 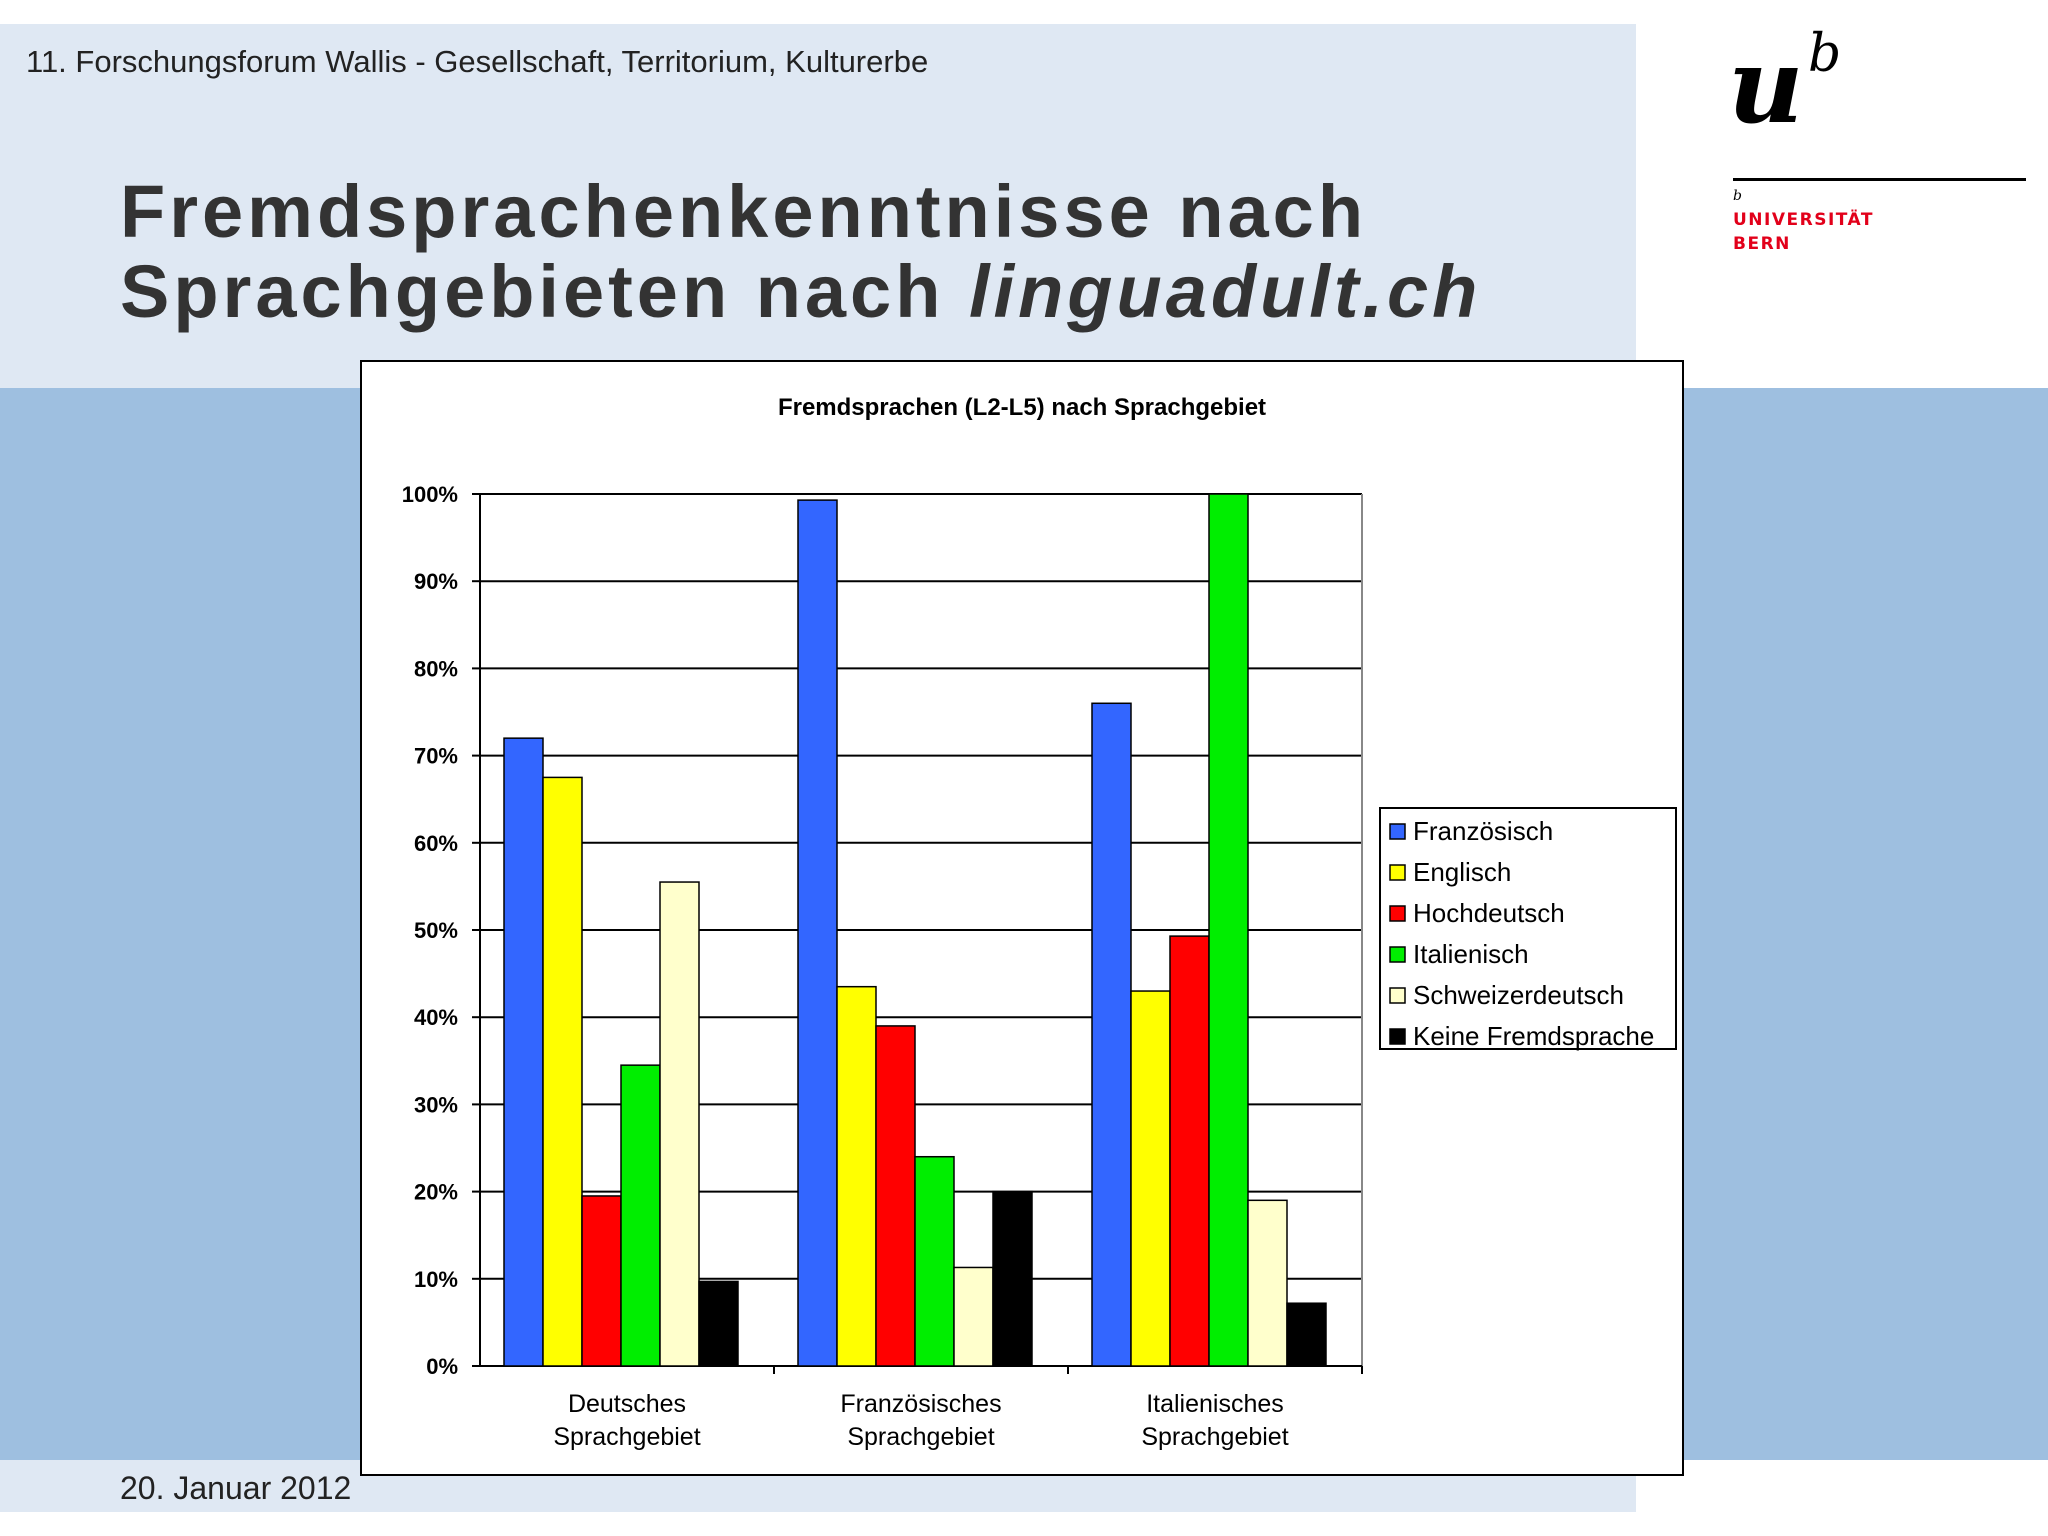 What do you see at coordinates (1803, 232) in the screenshot?
I see `university-name: UNIVERSITÄT BERN` at bounding box center [1803, 232].